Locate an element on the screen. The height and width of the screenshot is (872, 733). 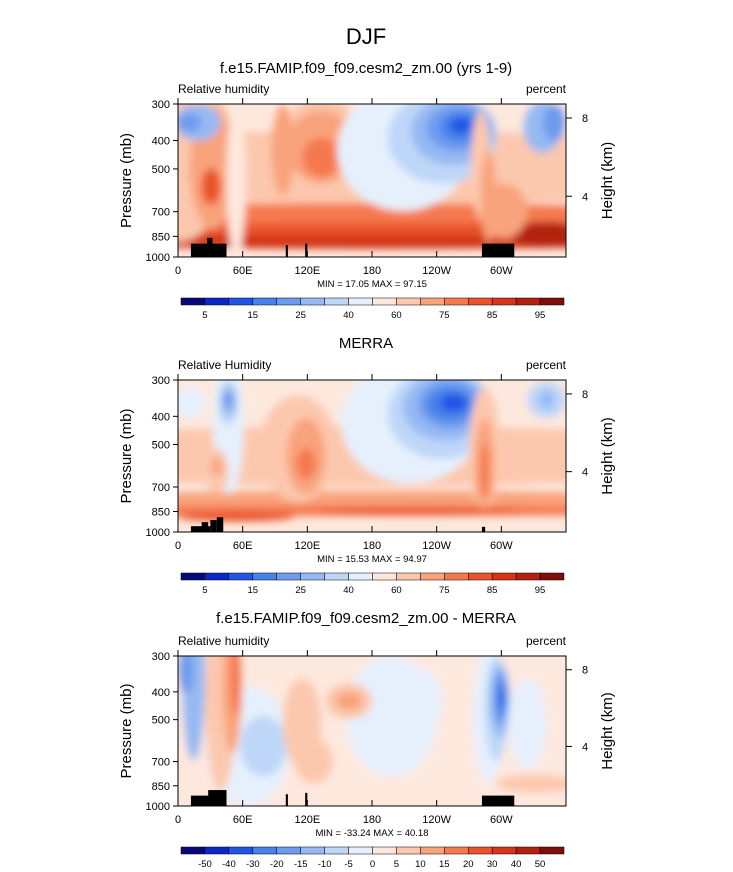
colorbar-label: 25 is located at coordinates (300, 590).